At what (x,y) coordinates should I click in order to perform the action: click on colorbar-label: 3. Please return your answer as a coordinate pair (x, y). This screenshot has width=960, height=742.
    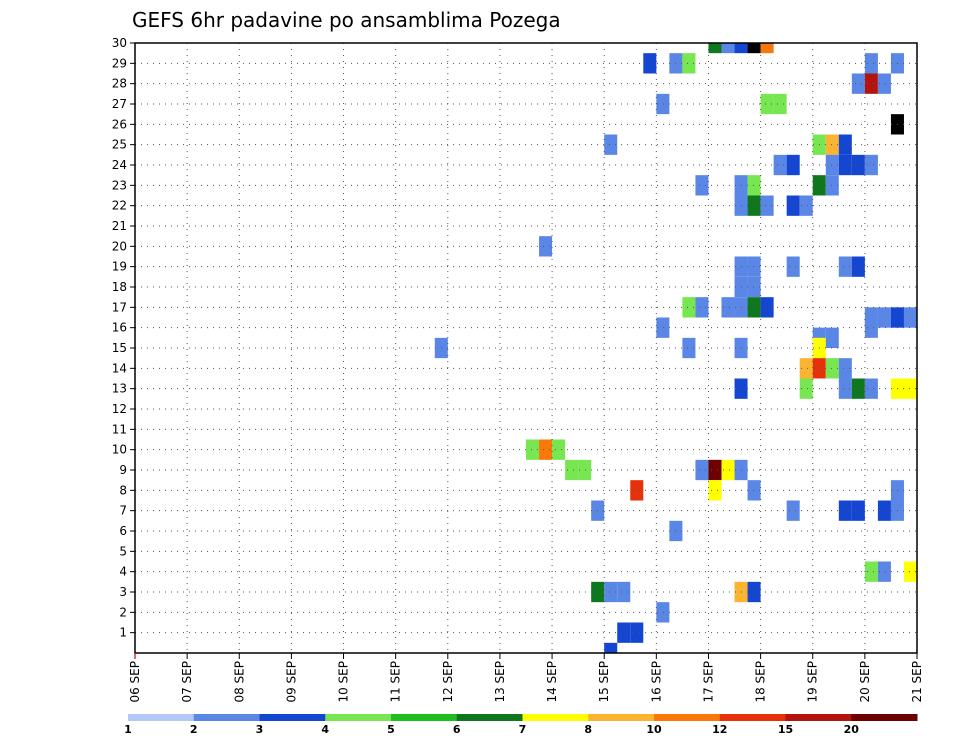
    Looking at the image, I should click on (260, 729).